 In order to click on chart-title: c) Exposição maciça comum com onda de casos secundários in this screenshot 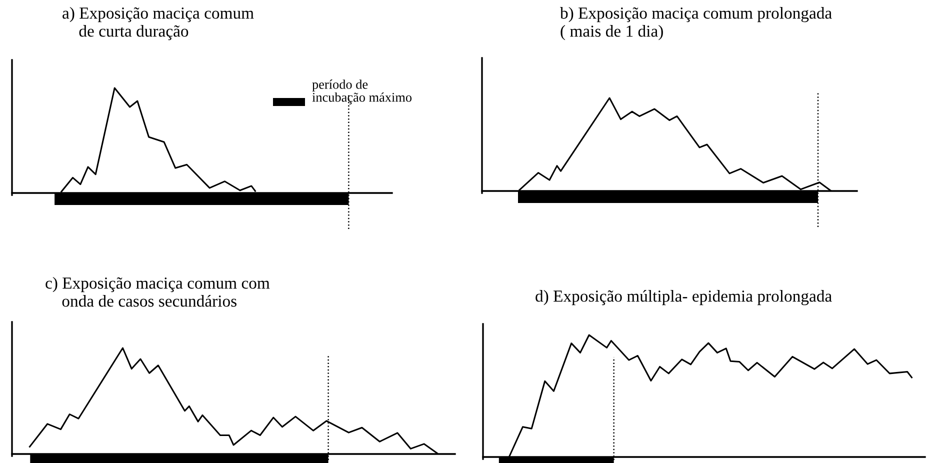, I will do `click(158, 292)`.